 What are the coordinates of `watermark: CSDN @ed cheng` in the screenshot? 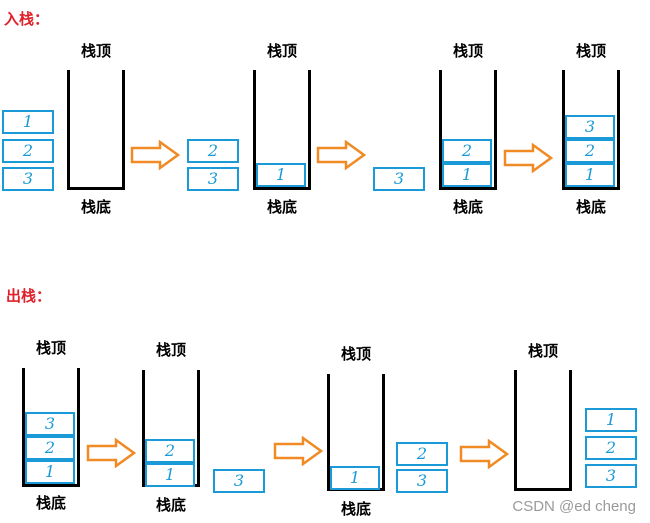 It's located at (574, 506).